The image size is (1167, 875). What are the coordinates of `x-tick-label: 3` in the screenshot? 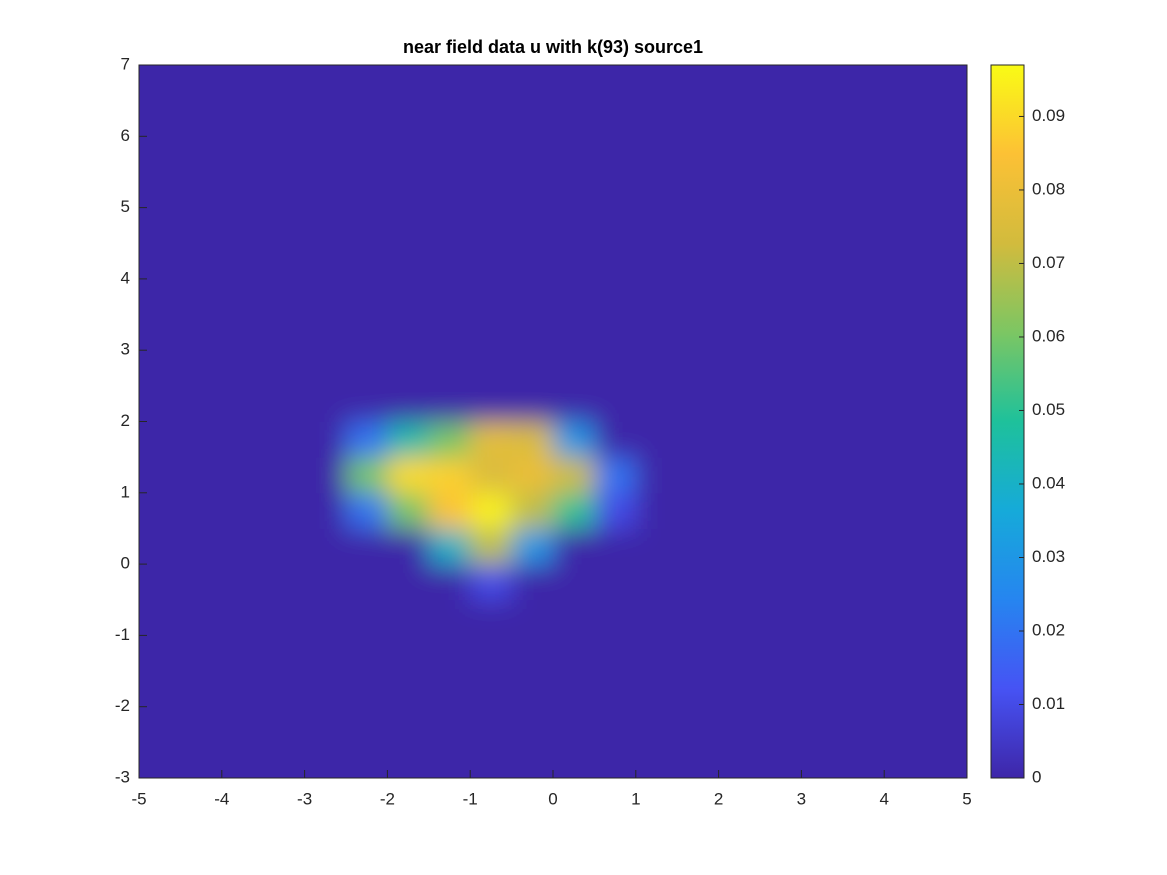 It's located at (801, 798).